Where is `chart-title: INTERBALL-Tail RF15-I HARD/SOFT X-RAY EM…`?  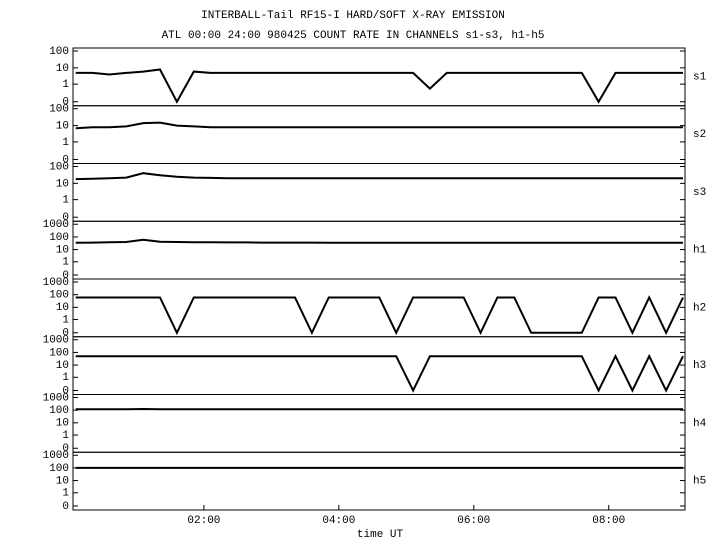 chart-title: INTERBALL-Tail RF15-I HARD/SOFT X-RAY EM… is located at coordinates (353, 16).